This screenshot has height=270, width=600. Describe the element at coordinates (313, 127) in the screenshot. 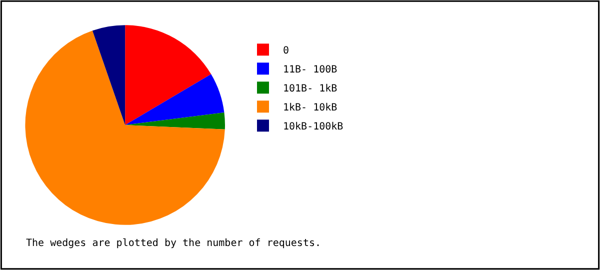

I see `legend-label: 10kB-100kB` at that location.